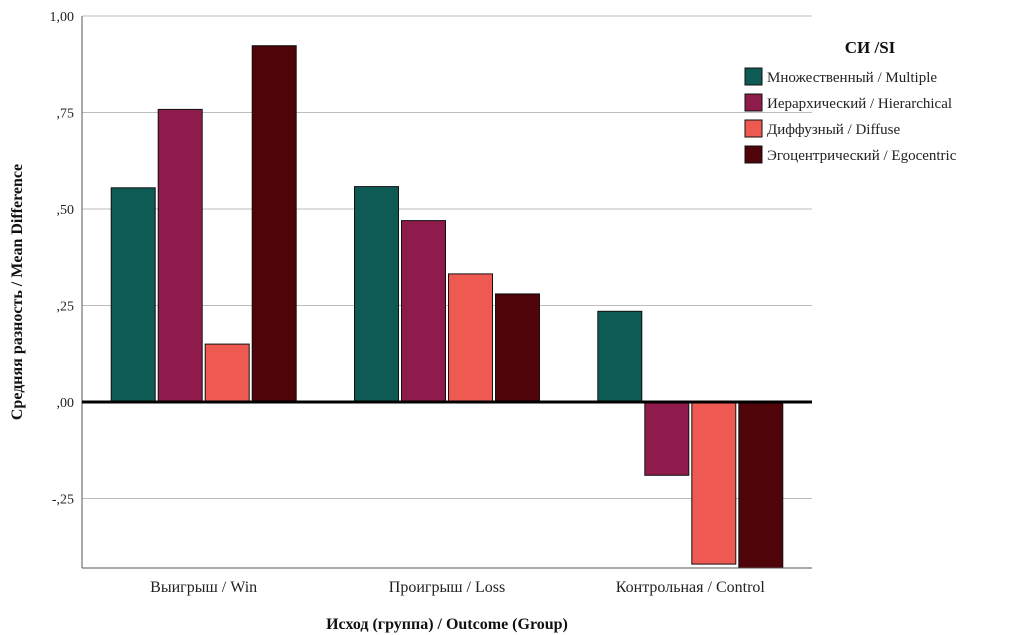  Describe the element at coordinates (859, 104) in the screenshot. I see `legend-label: Иерархический / Hierarchical` at that location.